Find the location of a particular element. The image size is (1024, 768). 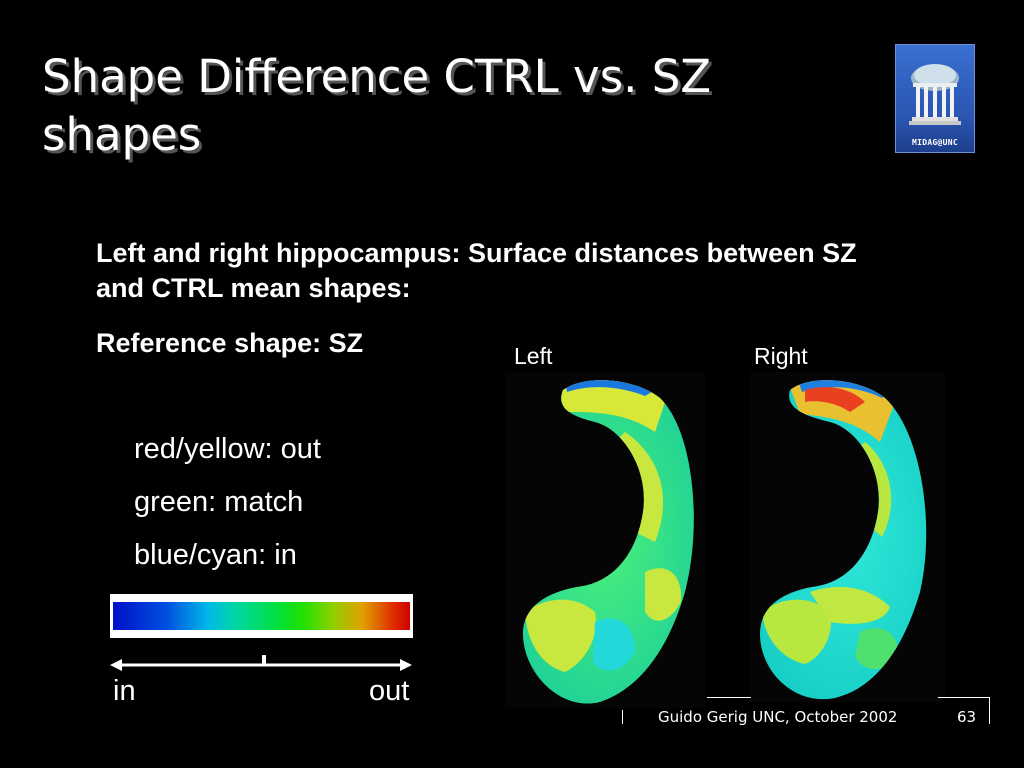

panel-label-left: Left is located at coordinates (533, 356).